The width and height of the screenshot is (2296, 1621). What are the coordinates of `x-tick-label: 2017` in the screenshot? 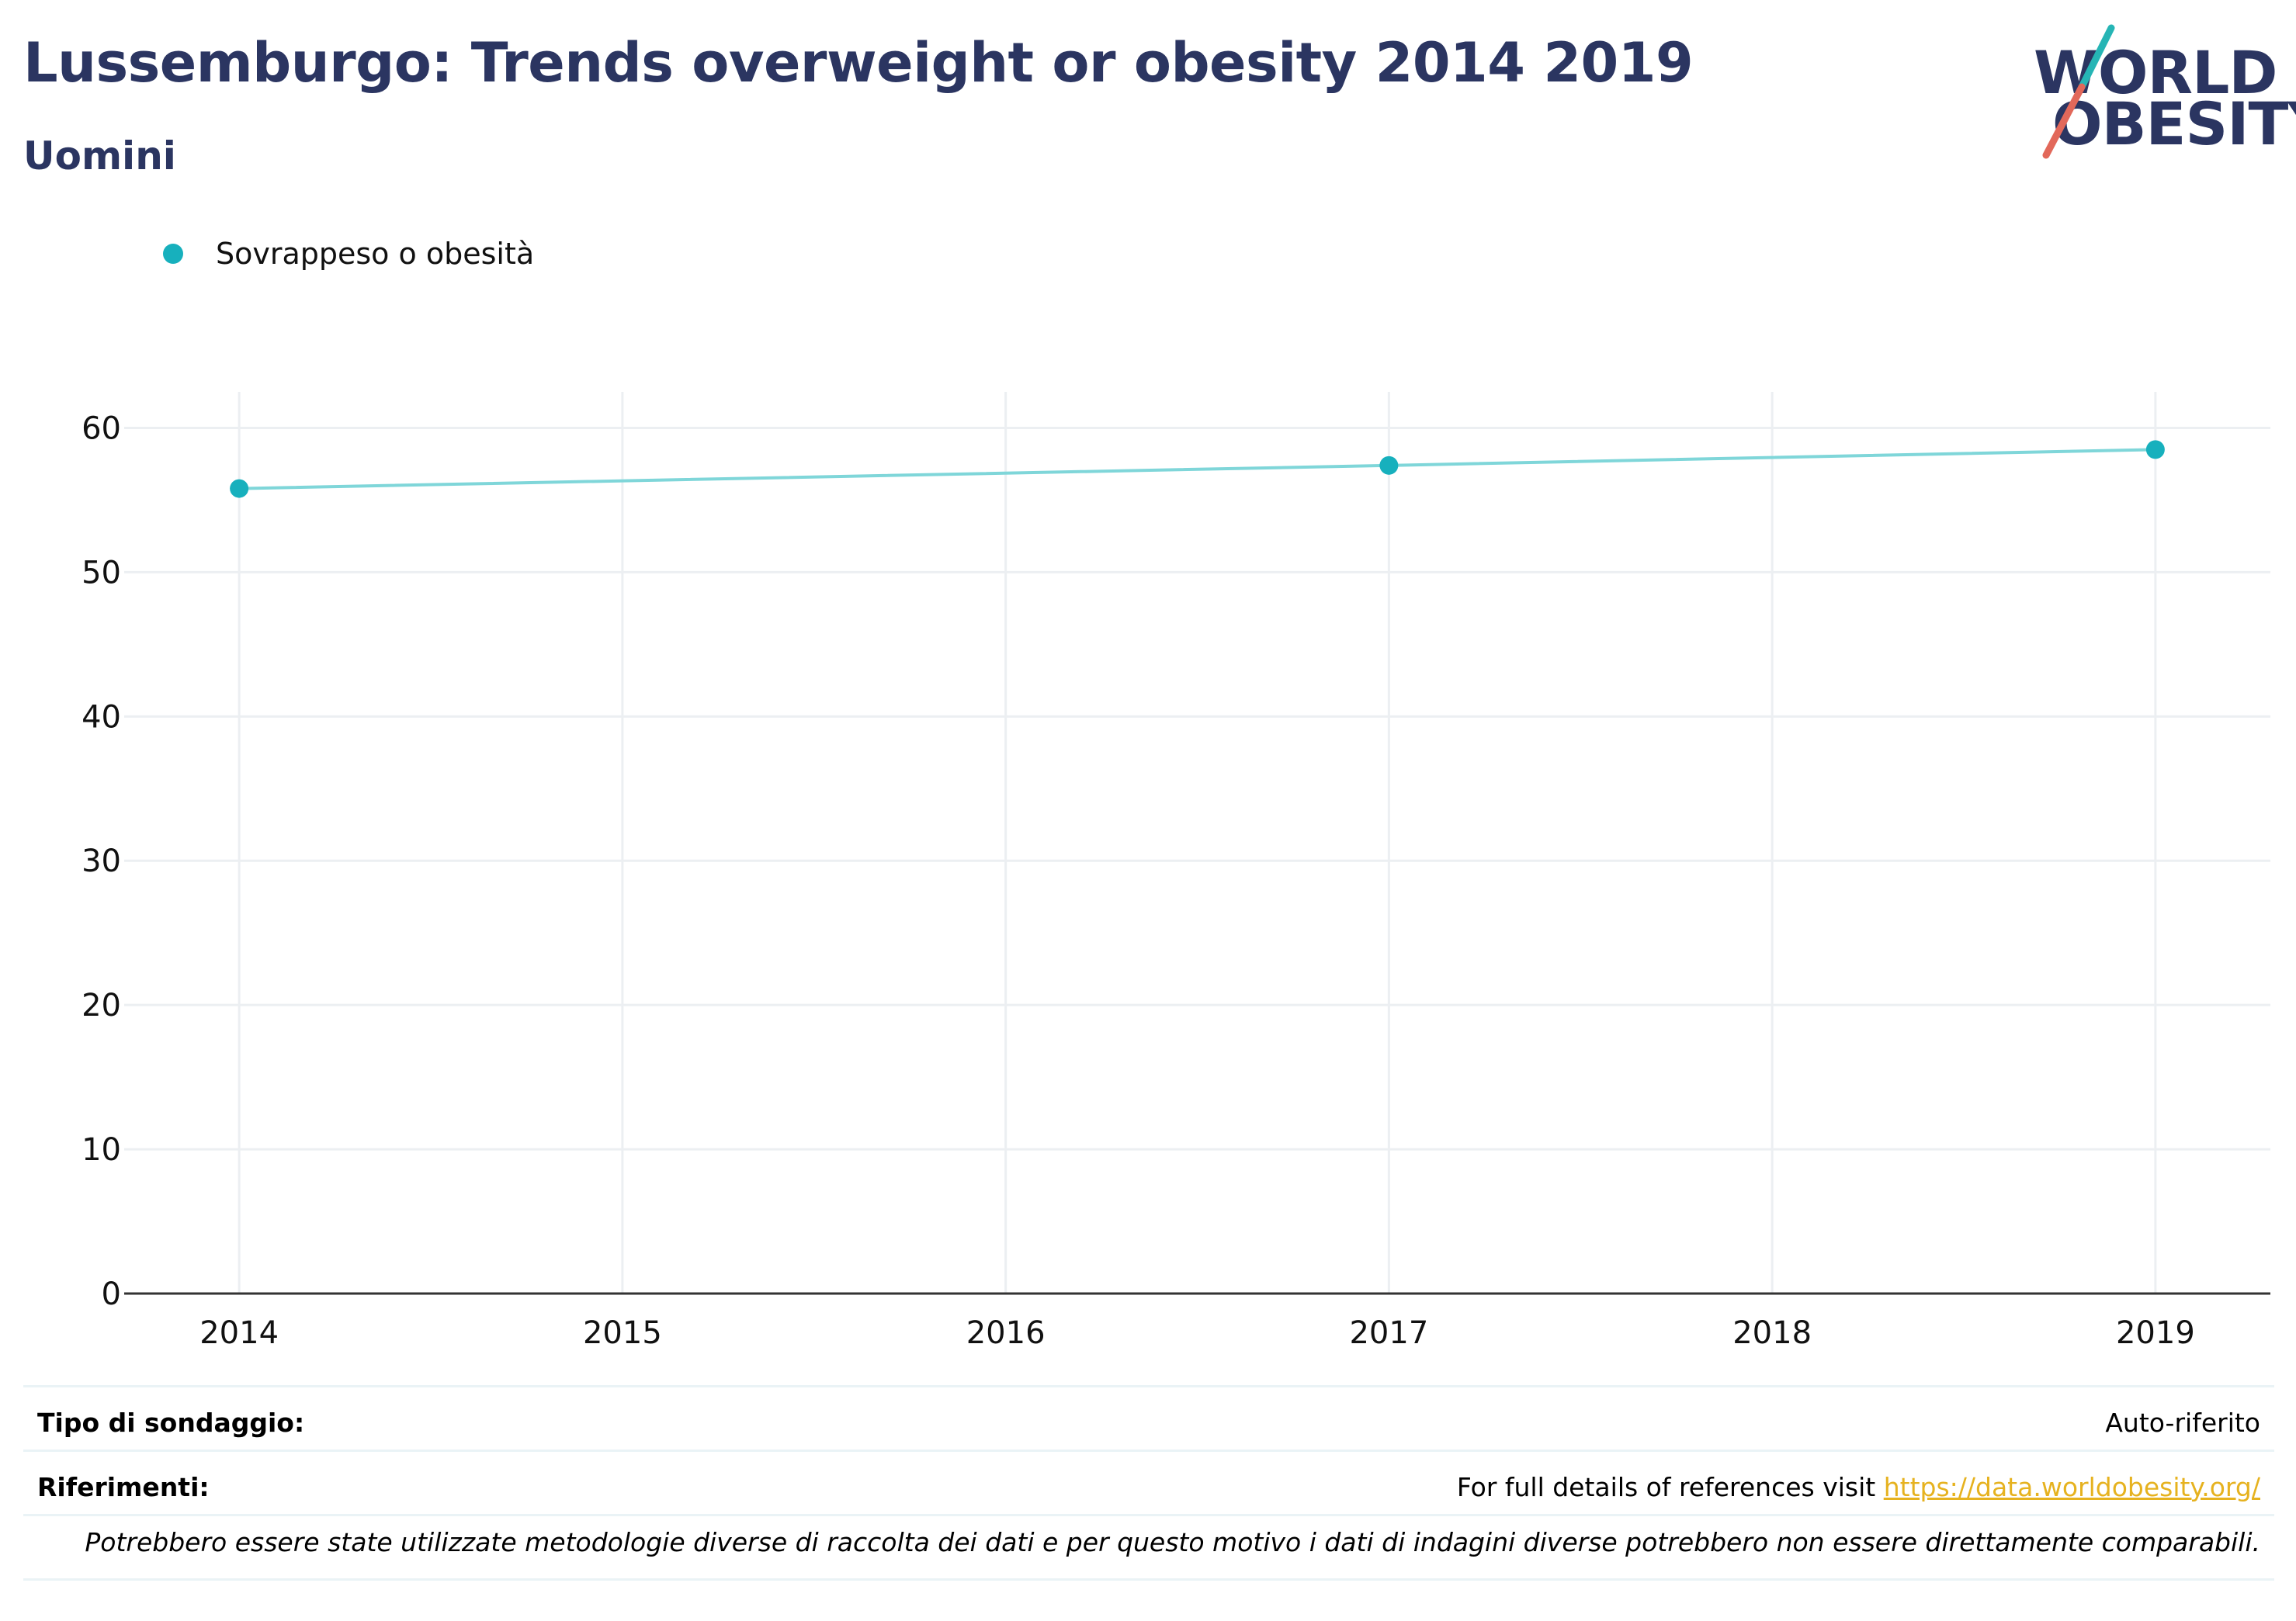 It's located at (1388, 1333).